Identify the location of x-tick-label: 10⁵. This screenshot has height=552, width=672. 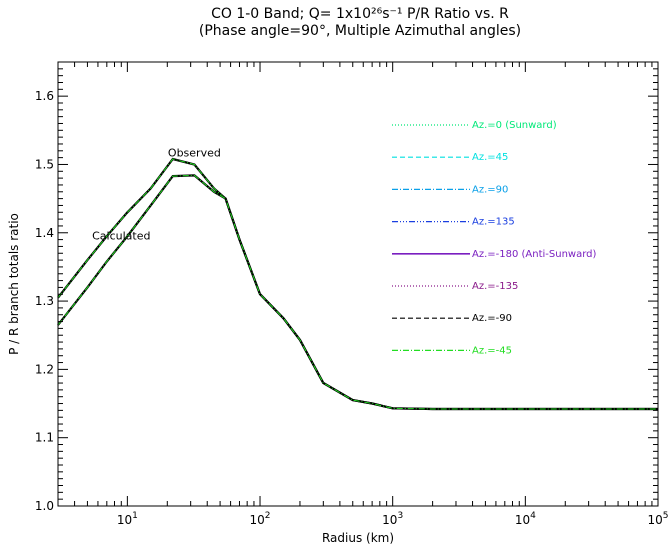
(657, 519).